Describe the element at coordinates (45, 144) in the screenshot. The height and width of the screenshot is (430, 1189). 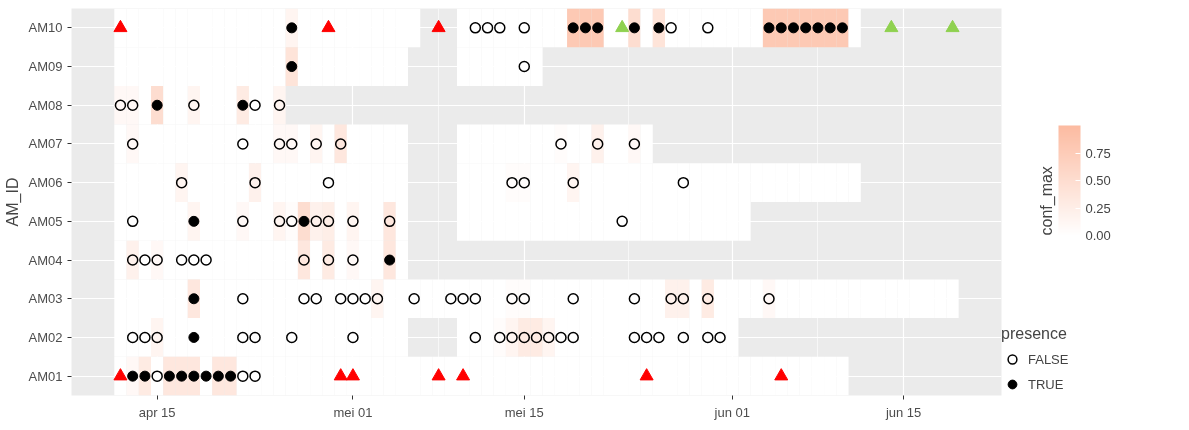
I see `y-tick-label: AM07` at that location.